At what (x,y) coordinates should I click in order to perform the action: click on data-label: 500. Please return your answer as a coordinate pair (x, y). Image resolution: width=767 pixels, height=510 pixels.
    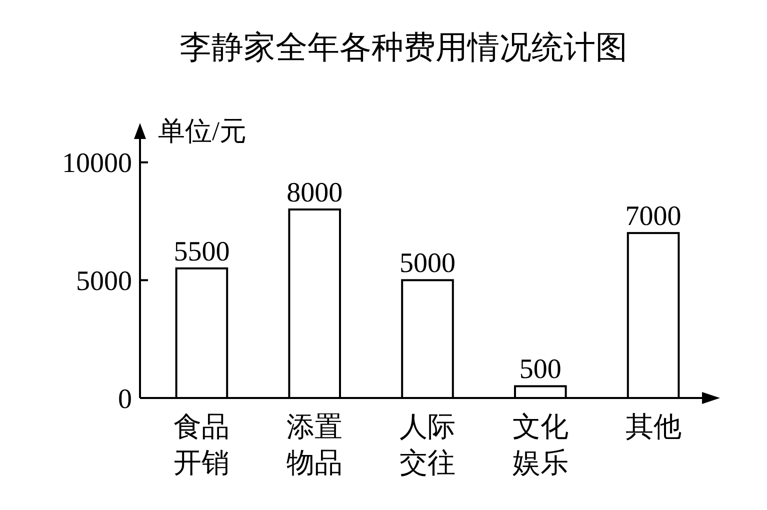
    Looking at the image, I should click on (540, 370).